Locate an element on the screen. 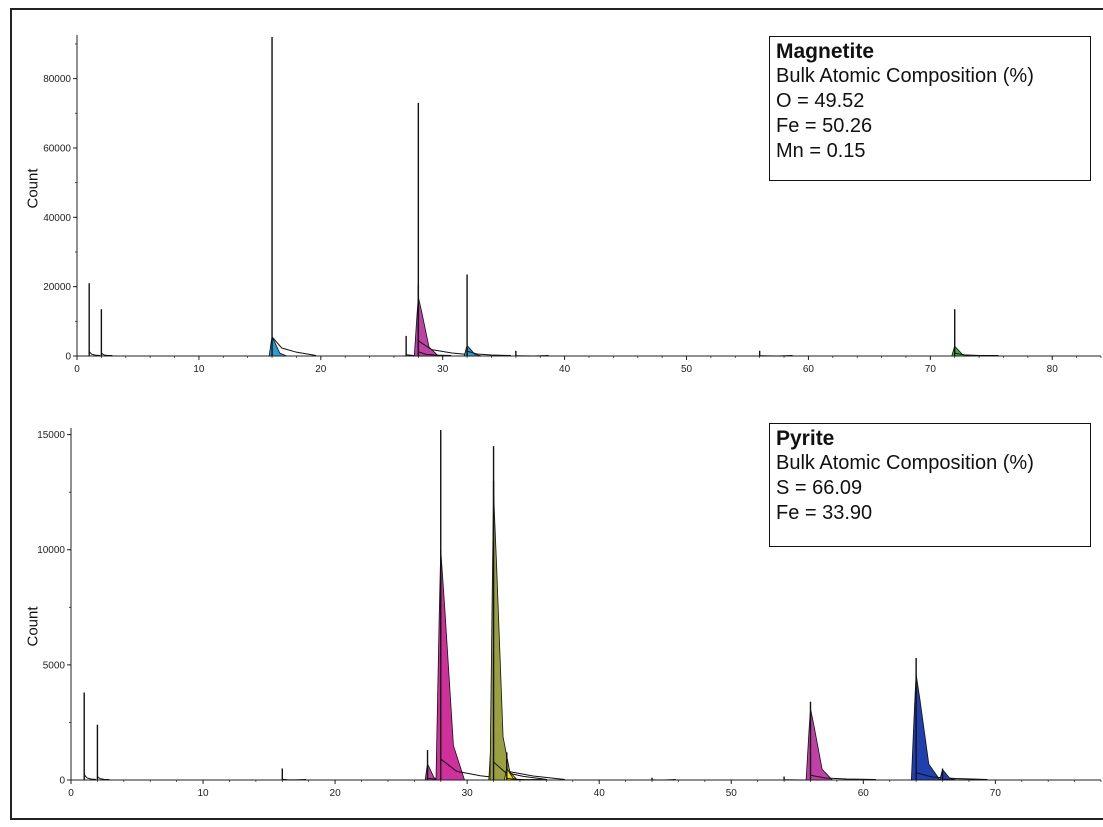 This screenshot has width=1103, height=827. legend-line-mn: Mn = 0.15 is located at coordinates (821, 151).